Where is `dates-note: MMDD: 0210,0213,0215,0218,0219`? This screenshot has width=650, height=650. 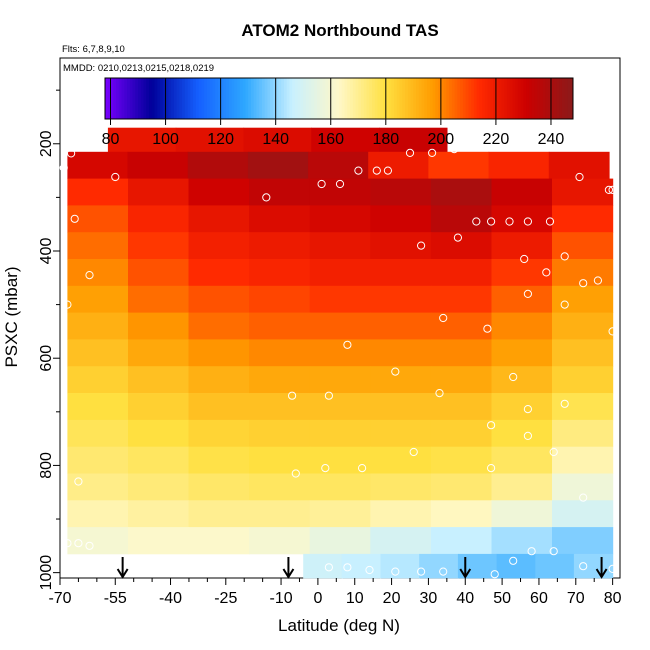 dates-note: MMDD: 0210,0213,0215,0218,0219 is located at coordinates (138, 68).